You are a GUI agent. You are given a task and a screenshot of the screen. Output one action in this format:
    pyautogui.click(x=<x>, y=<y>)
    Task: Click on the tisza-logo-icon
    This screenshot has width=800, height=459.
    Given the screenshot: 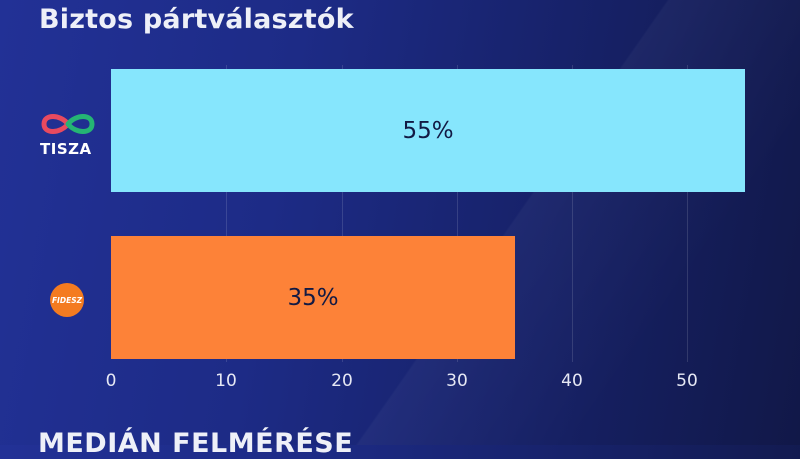 What is the action you would take?
    pyautogui.click(x=68, y=124)
    